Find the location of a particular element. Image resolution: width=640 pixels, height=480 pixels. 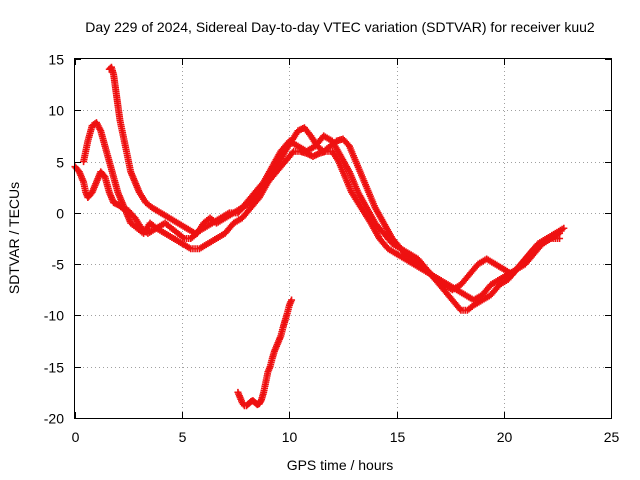

y-tick-label: 10 is located at coordinates (56, 111).